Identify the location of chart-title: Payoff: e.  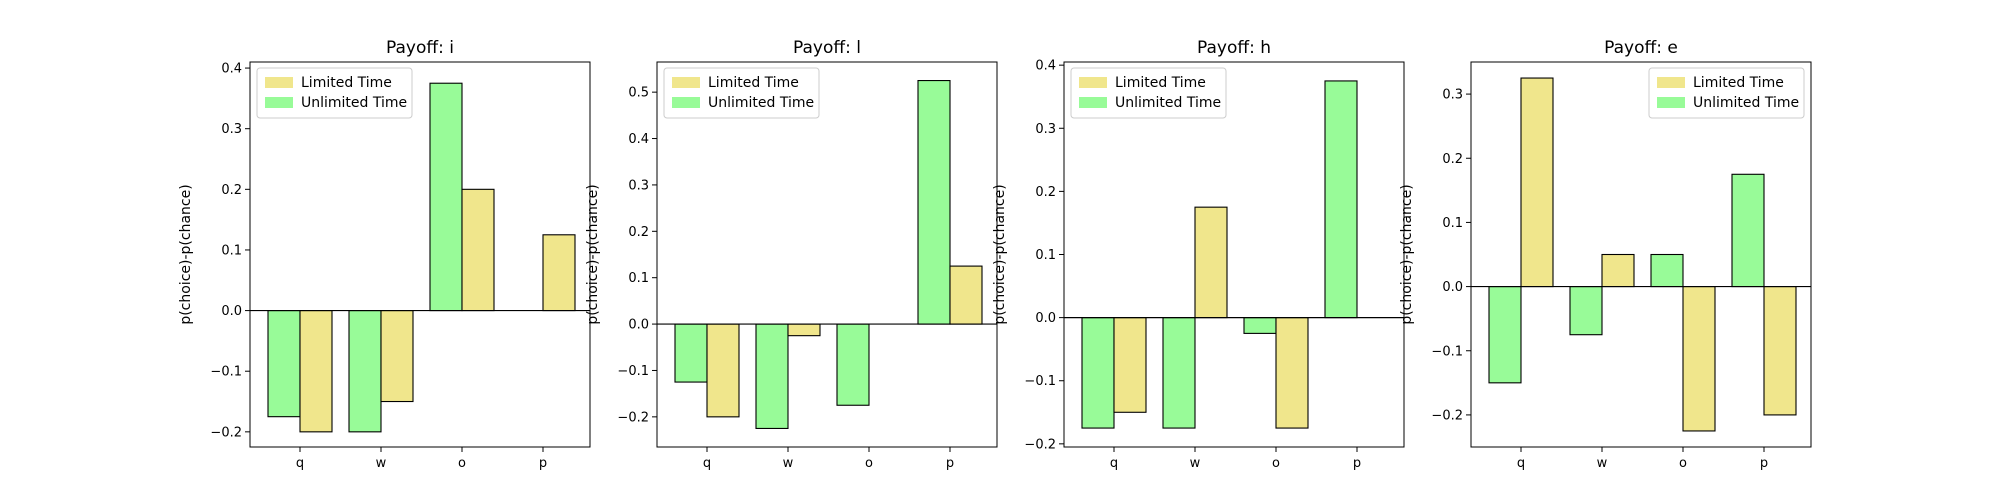
(1641, 48).